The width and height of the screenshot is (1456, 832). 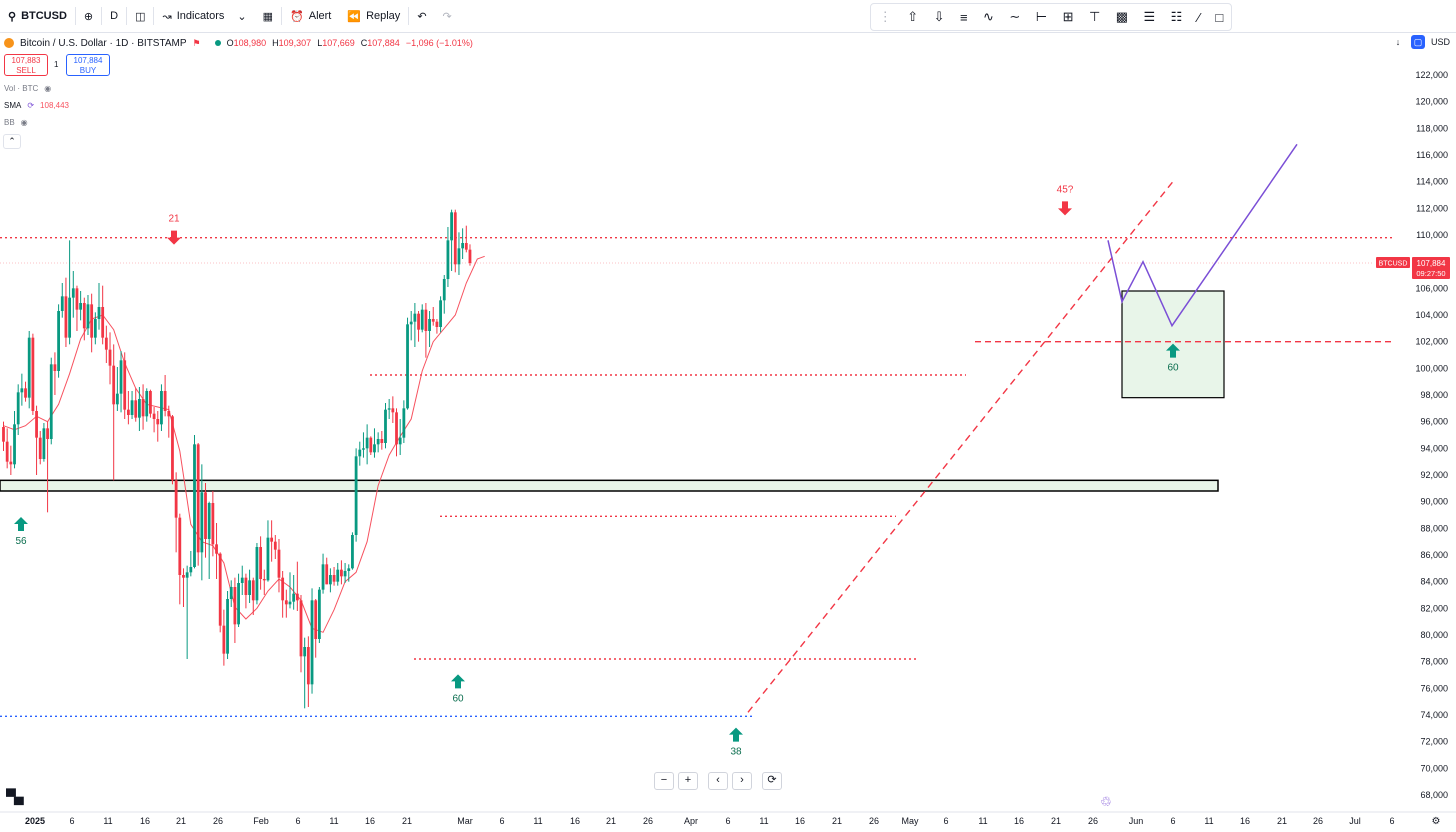 What do you see at coordinates (36, 105) in the screenshot?
I see `indicator-sma: SMA ⟳ 108,443` at bounding box center [36, 105].